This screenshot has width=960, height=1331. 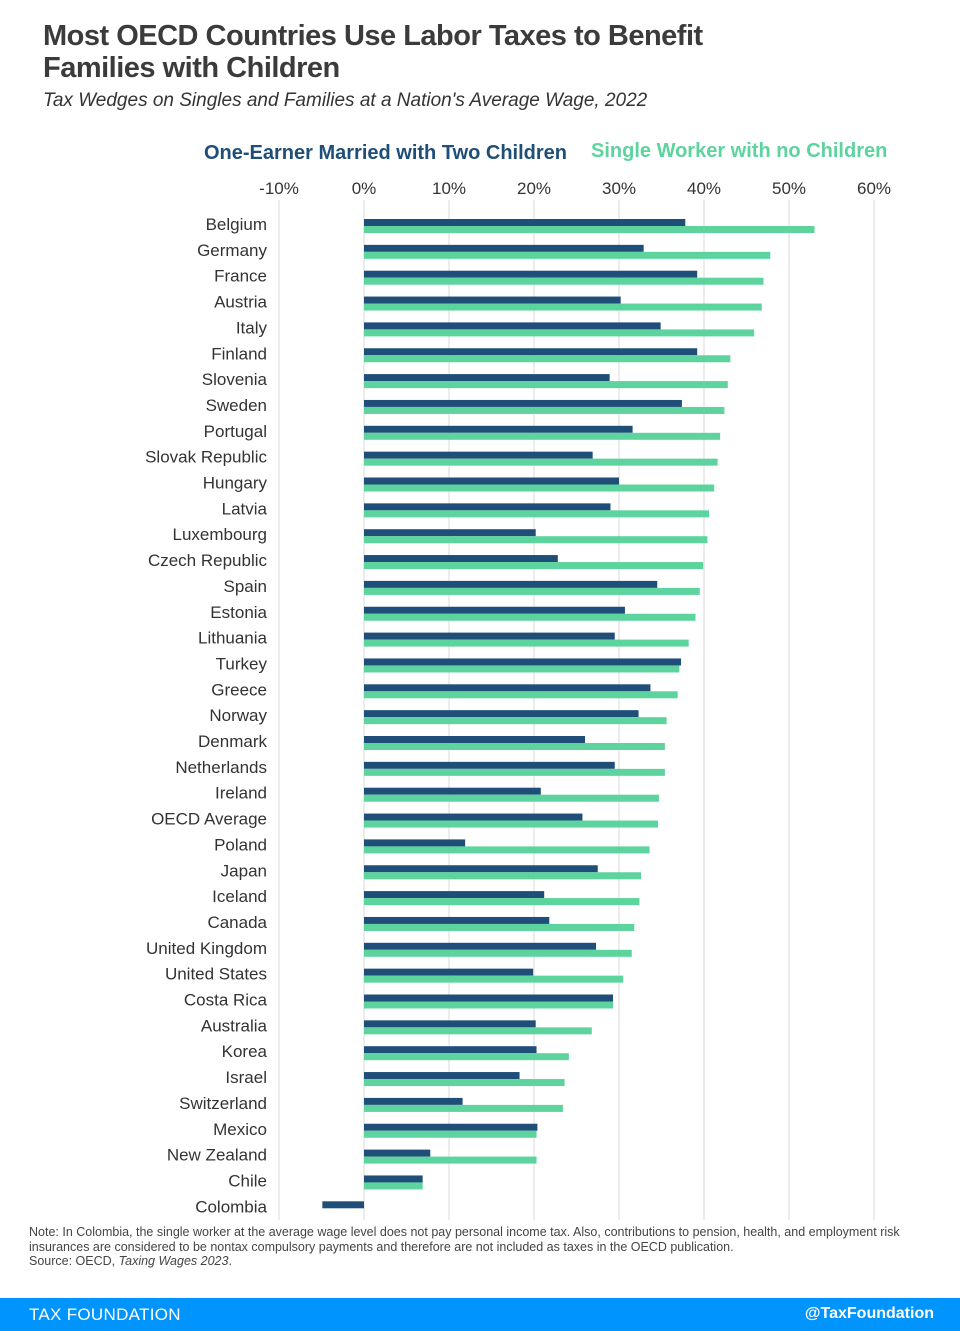 What do you see at coordinates (279, 188) in the screenshot?
I see `x-tick-label: -10%` at bounding box center [279, 188].